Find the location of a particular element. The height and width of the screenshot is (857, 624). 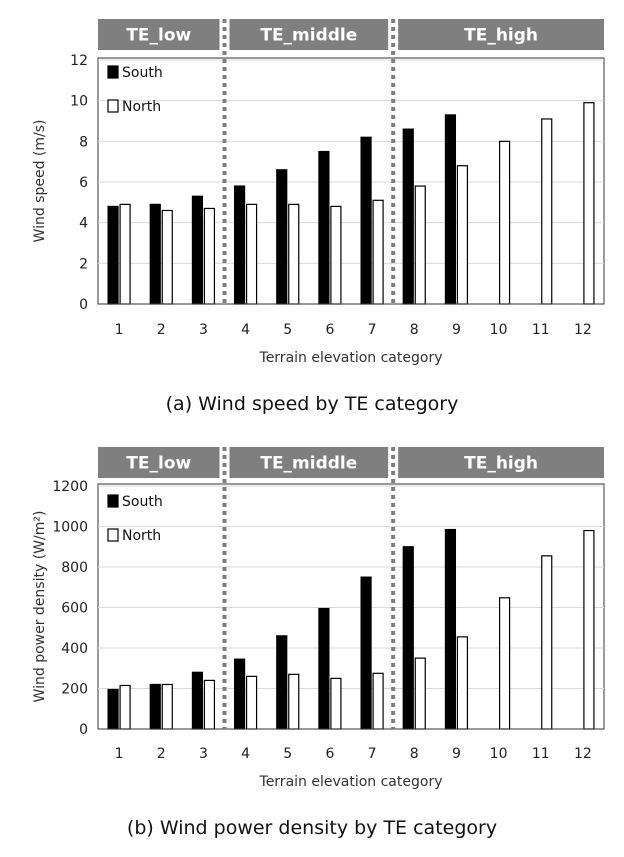

y-tick-label: 8 is located at coordinates (83, 142).